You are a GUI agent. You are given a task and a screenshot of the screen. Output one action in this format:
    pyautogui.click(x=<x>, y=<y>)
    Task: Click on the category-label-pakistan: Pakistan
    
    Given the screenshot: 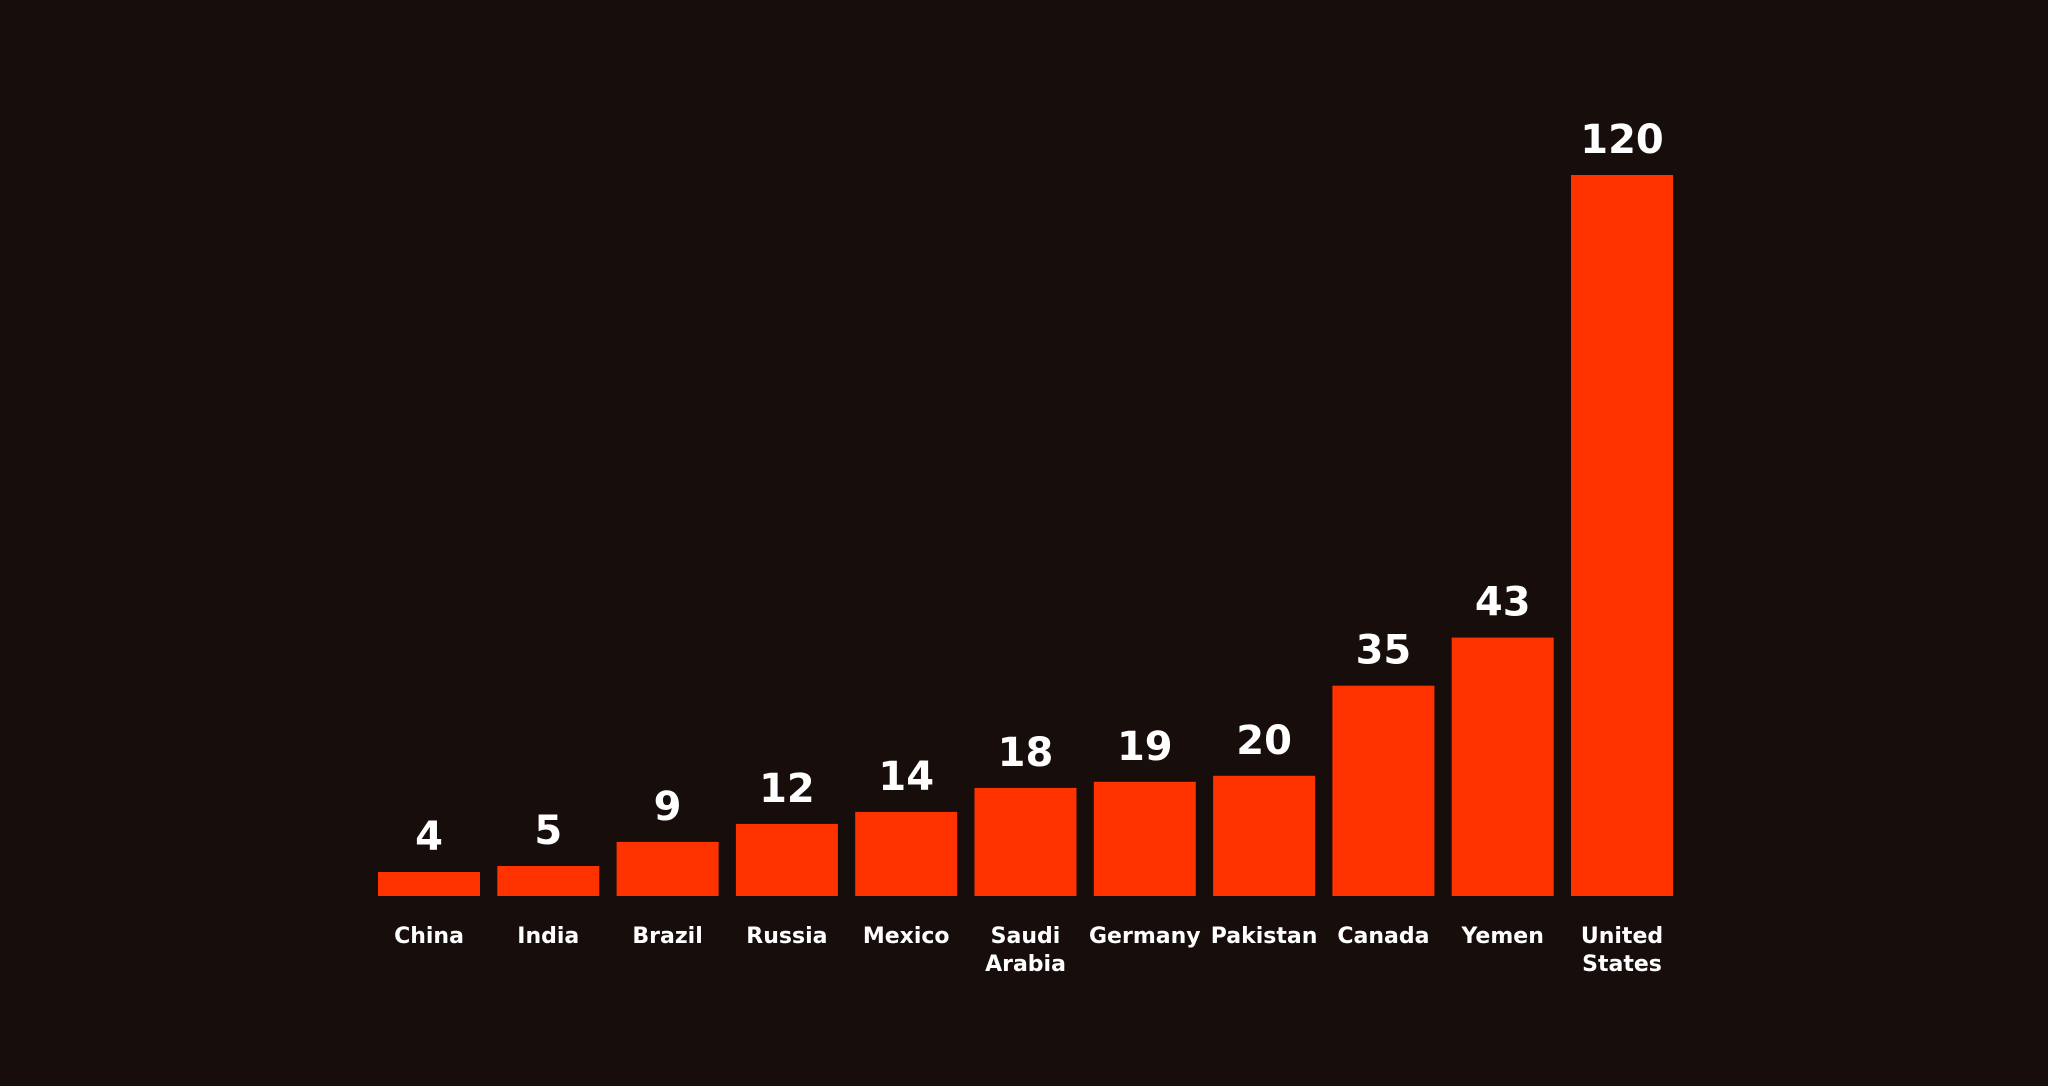 What is the action you would take?
    pyautogui.click(x=1264, y=936)
    